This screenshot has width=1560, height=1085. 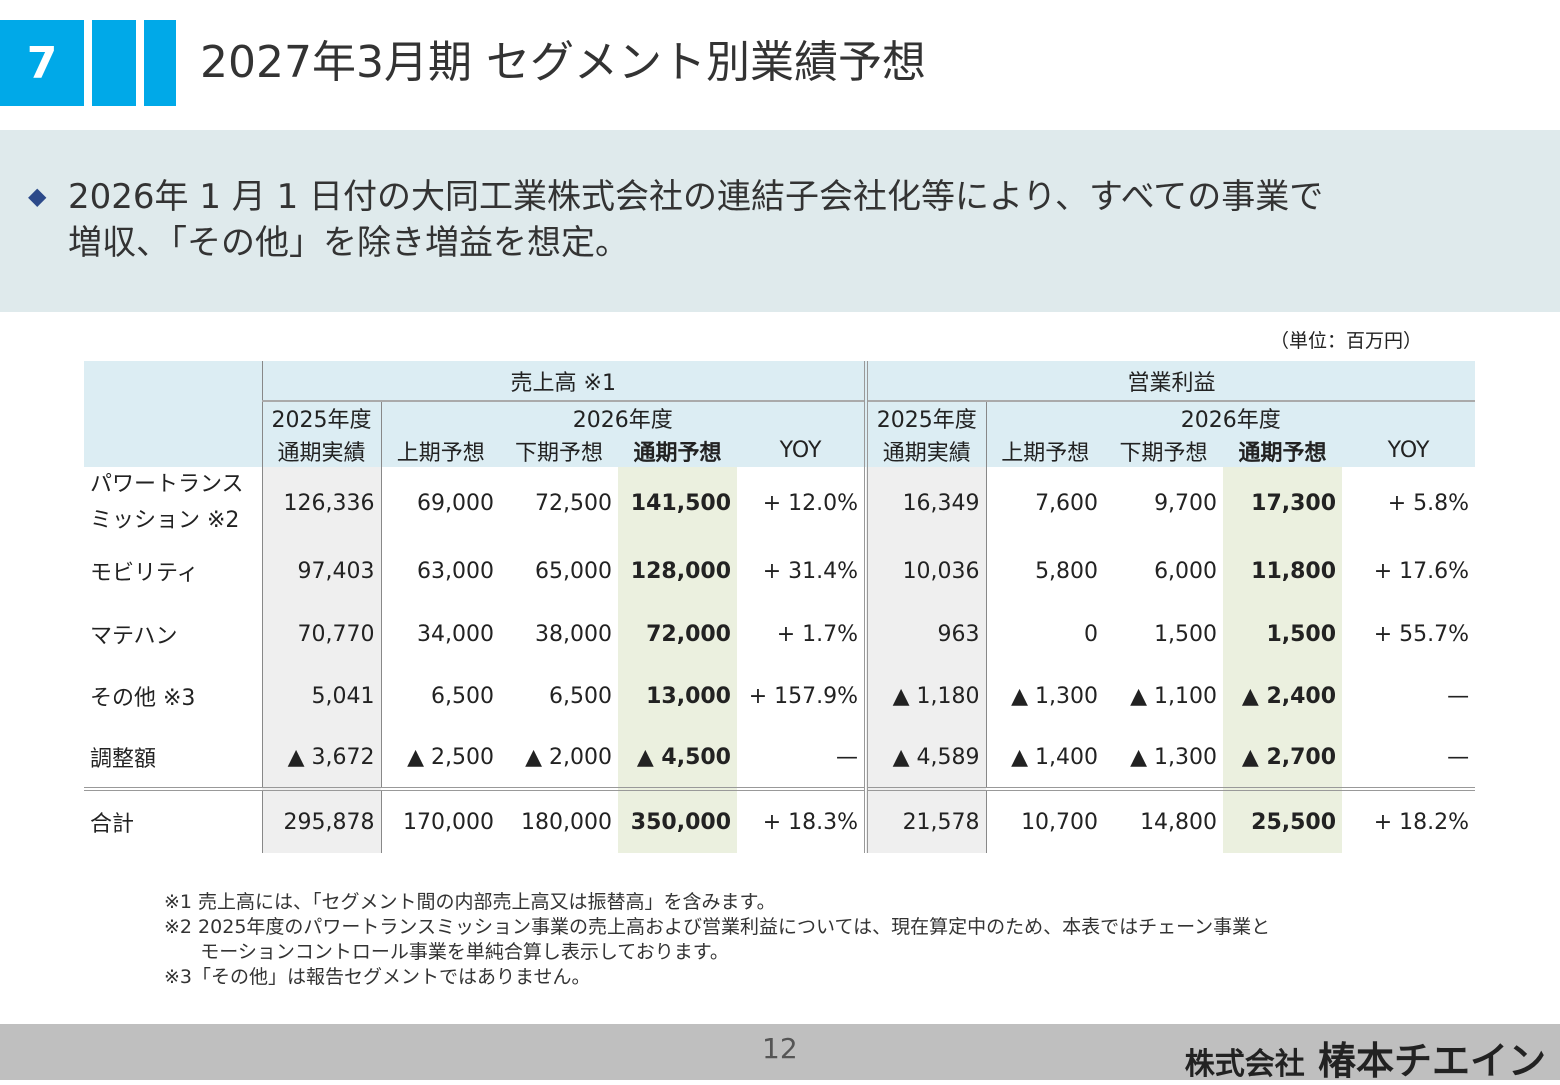 What do you see at coordinates (1186, 571) in the screenshot?
I see `op-h2: 6,000` at bounding box center [1186, 571].